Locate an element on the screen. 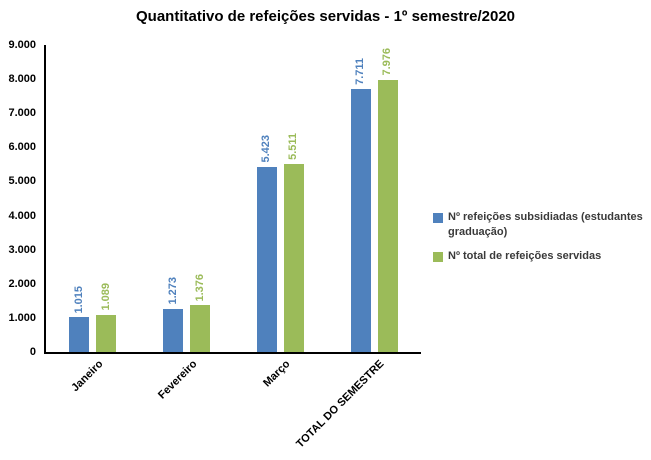 This screenshot has height=460, width=651. bar-total-do-semestre-total is located at coordinates (387, 215).